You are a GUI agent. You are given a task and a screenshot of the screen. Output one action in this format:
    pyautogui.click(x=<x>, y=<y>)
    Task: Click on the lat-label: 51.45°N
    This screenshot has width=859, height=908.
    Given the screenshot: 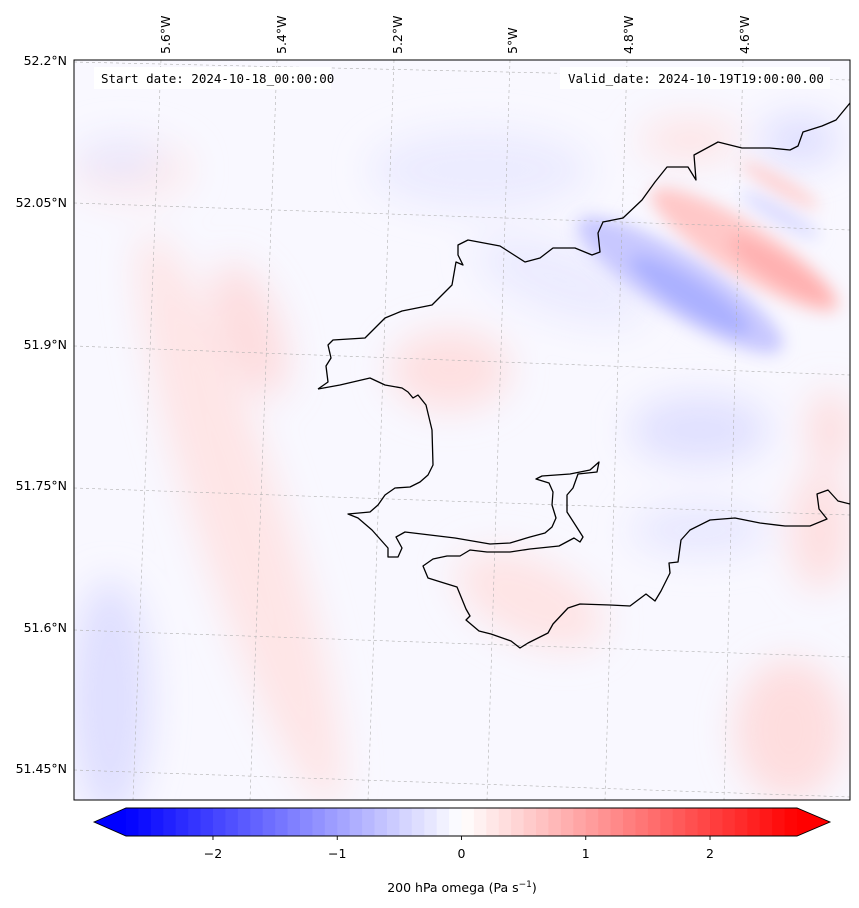 What is the action you would take?
    pyautogui.click(x=41, y=768)
    